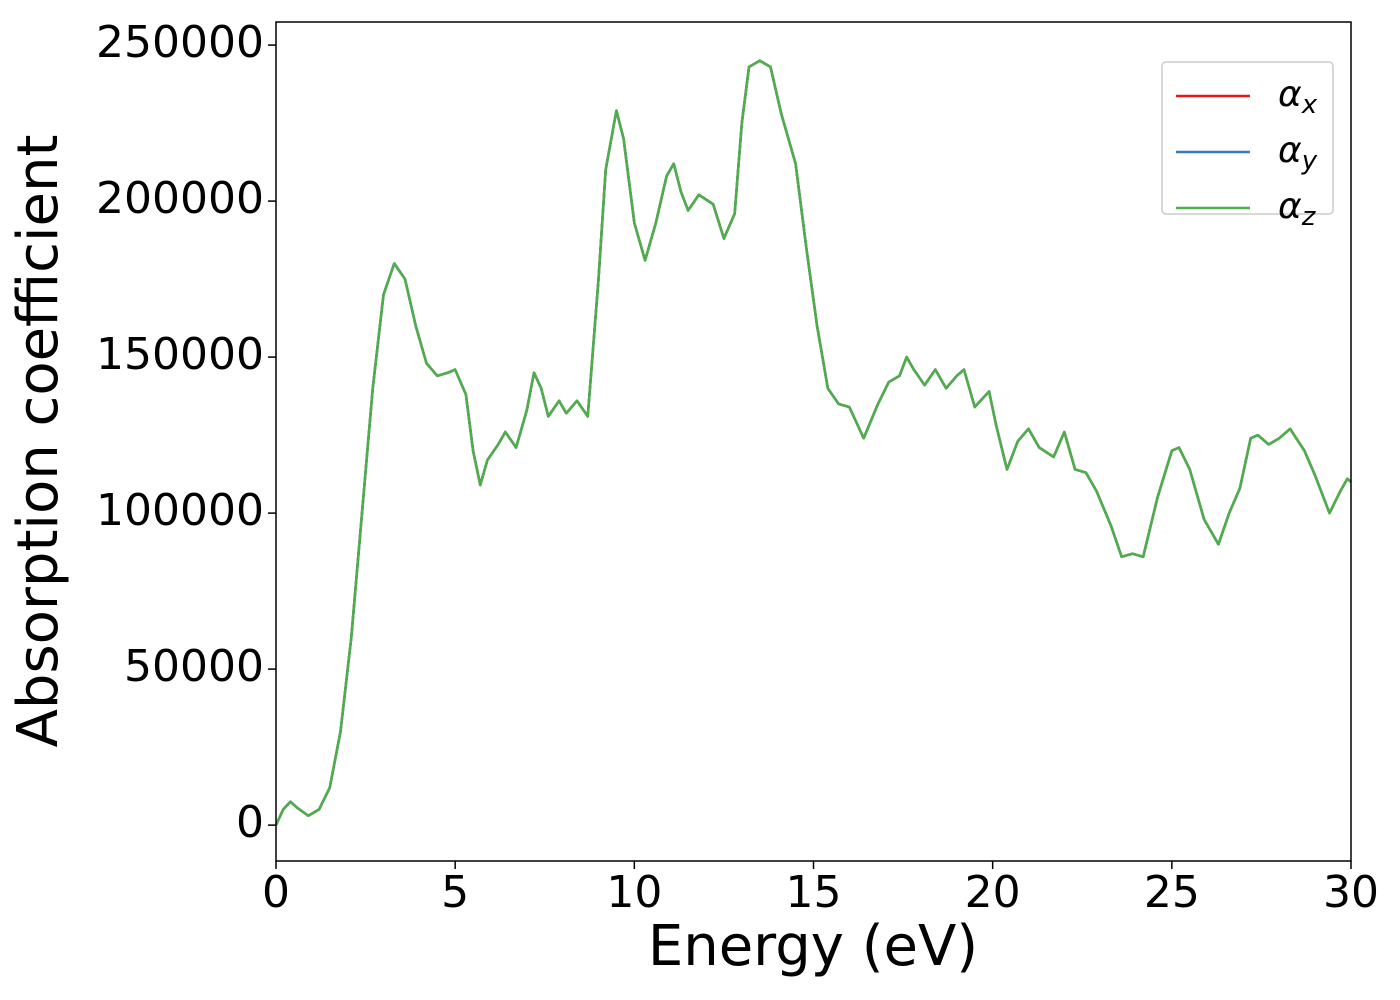 The width and height of the screenshot is (1400, 1000). What do you see at coordinates (813, 946) in the screenshot?
I see `x-axis-label: Energy (eV)` at bounding box center [813, 946].